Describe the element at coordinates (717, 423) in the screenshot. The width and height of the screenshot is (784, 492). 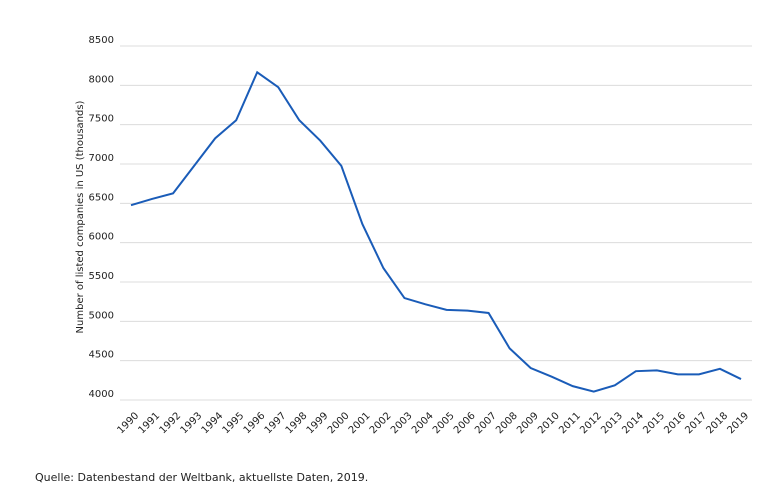
I see `x-tick-label: 2018` at that location.